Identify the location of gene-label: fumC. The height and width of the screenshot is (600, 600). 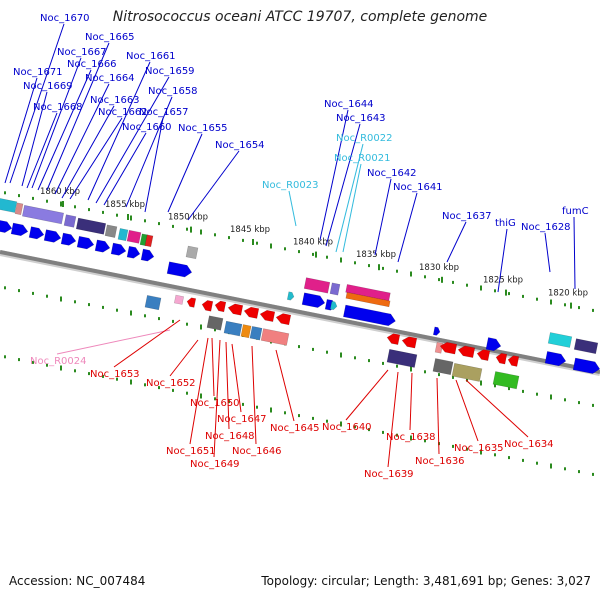
(575, 211).